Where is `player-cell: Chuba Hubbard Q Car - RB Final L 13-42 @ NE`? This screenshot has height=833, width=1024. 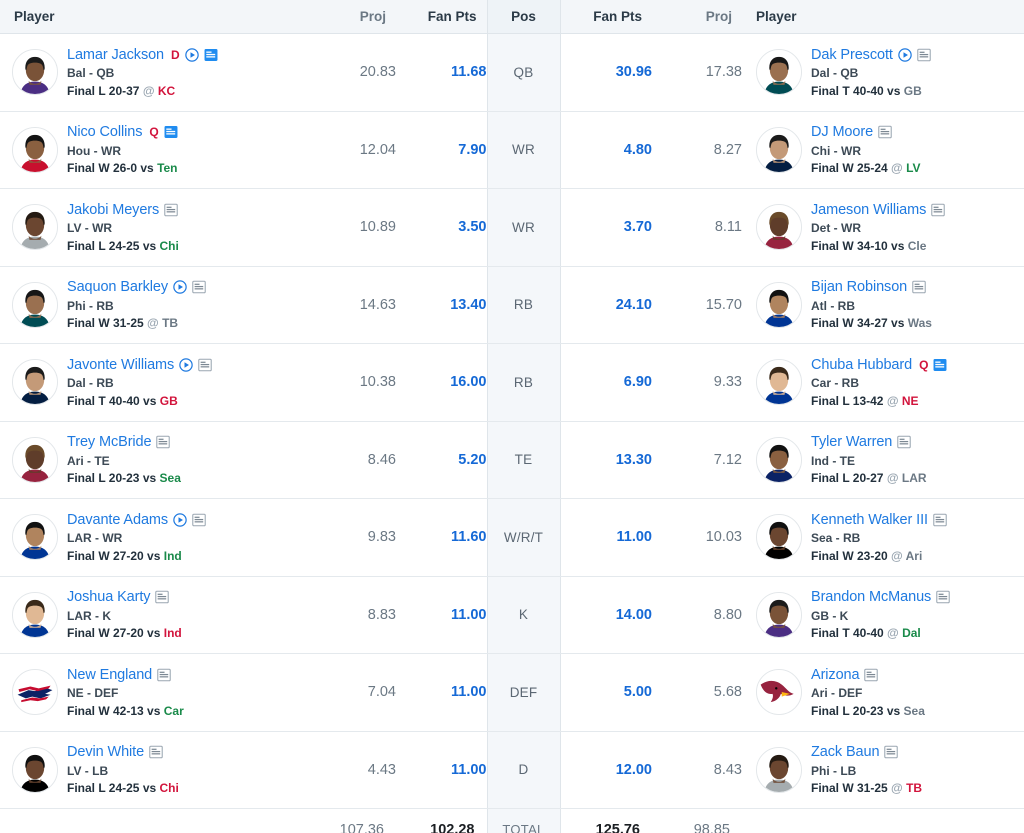
player-cell: Chuba Hubbard Q Car - RB Final L 13-42 @ NE is located at coordinates (883, 382).